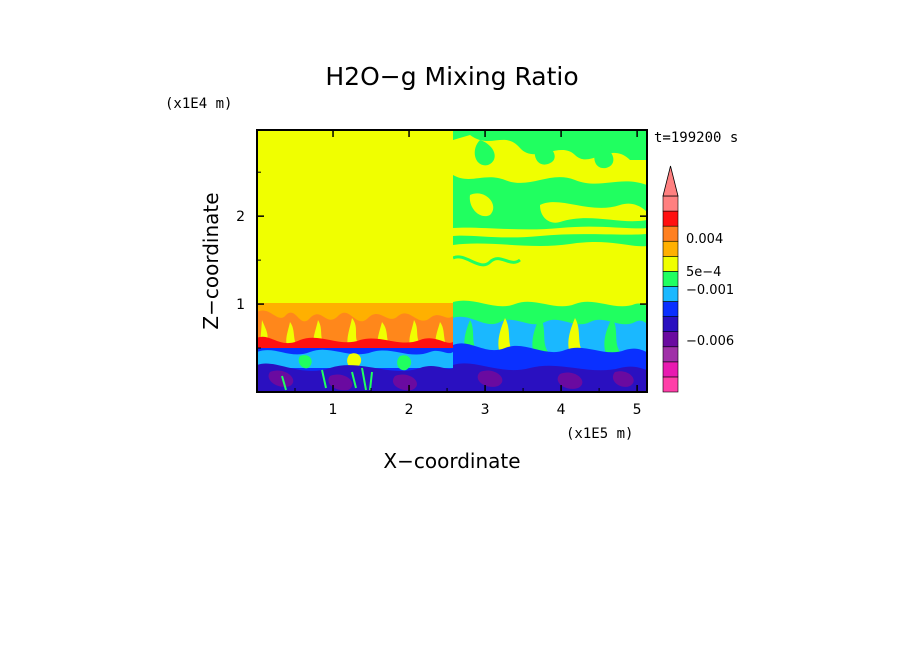  Describe the element at coordinates (550, 261) in the screenshot. I see `heatmap-right-region` at that location.